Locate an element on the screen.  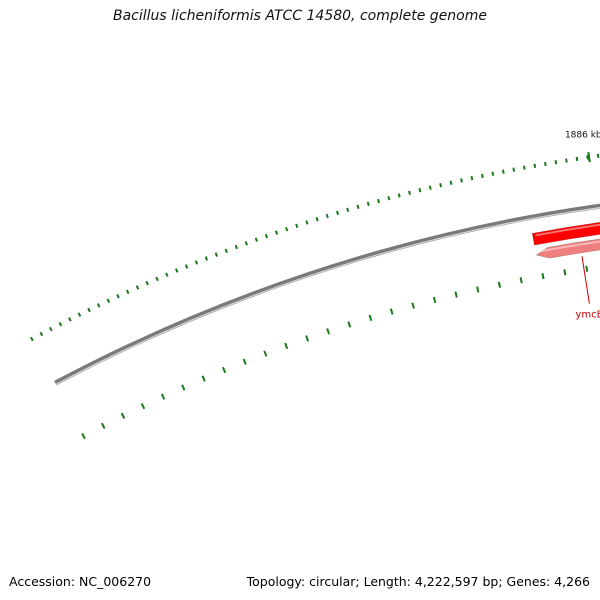
reverse-gene-arrow is located at coordinates (567, 247).